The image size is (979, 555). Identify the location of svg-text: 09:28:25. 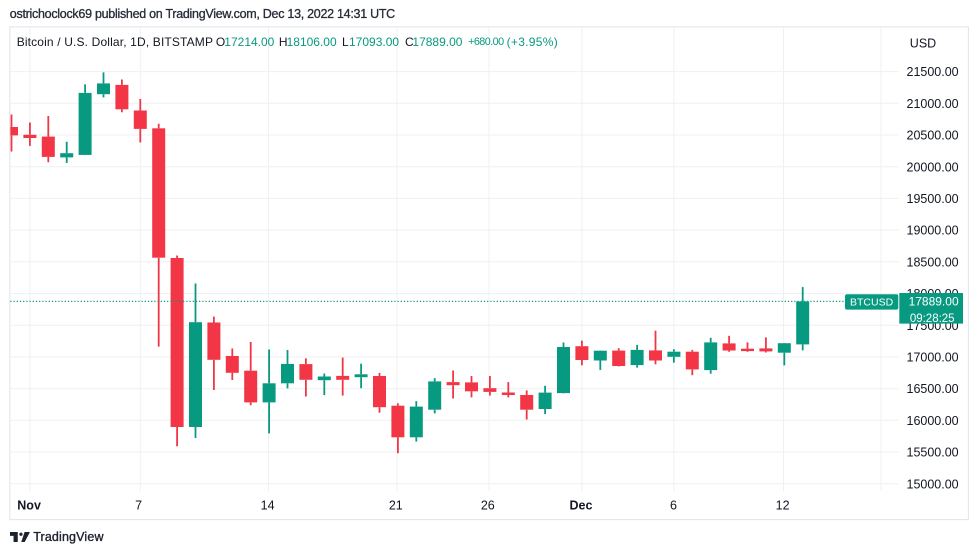
(932, 319).